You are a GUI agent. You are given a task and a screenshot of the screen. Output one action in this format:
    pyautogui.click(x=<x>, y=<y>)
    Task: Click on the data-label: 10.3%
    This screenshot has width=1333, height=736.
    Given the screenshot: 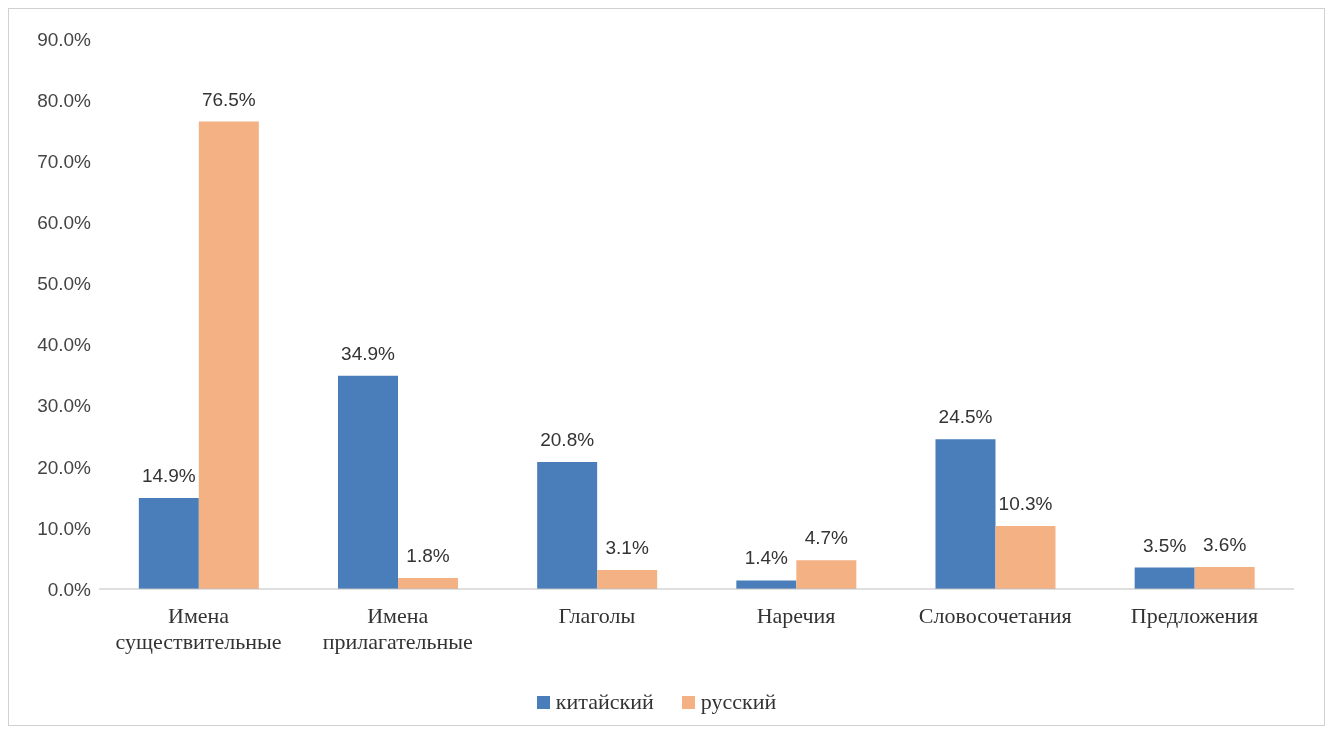 What is the action you would take?
    pyautogui.click(x=1025, y=504)
    